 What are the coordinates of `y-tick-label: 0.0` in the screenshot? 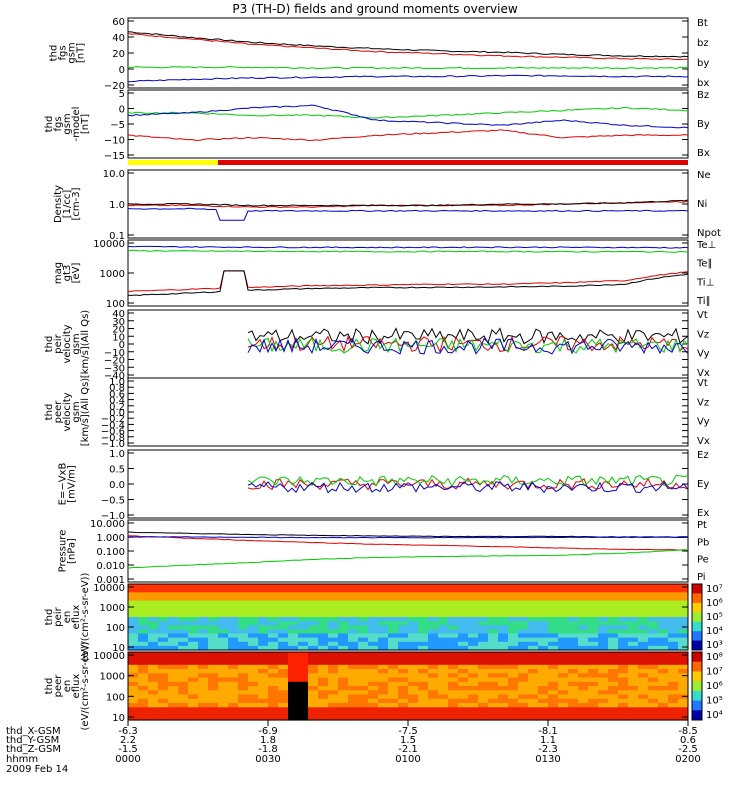 It's located at (117, 485).